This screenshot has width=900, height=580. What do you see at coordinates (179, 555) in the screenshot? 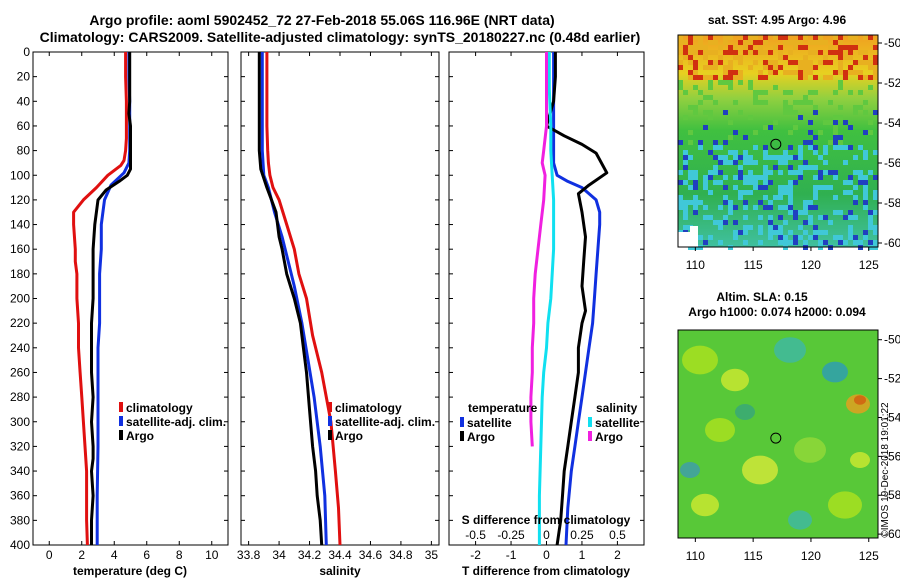
I see `x-tick-label: 8` at bounding box center [179, 555].